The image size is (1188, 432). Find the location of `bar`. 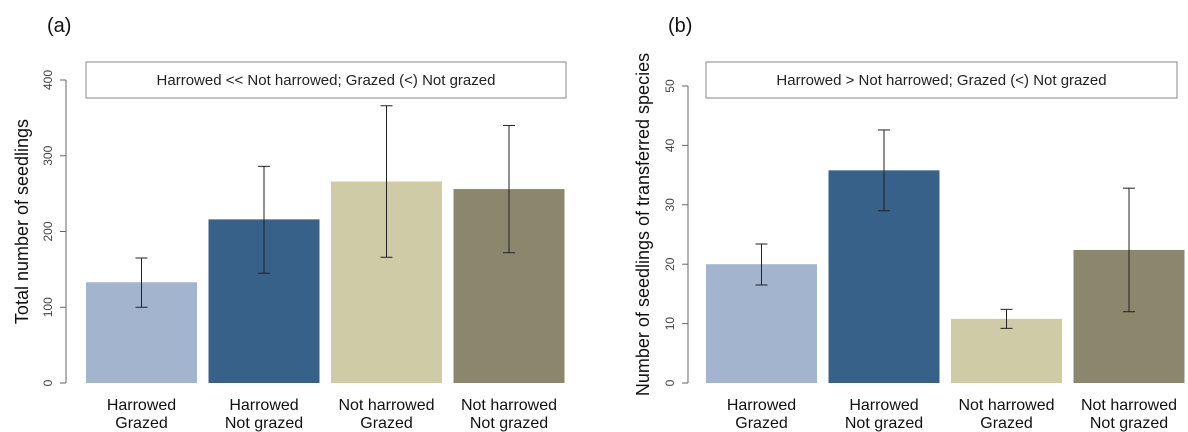

bar is located at coordinates (1006, 350).